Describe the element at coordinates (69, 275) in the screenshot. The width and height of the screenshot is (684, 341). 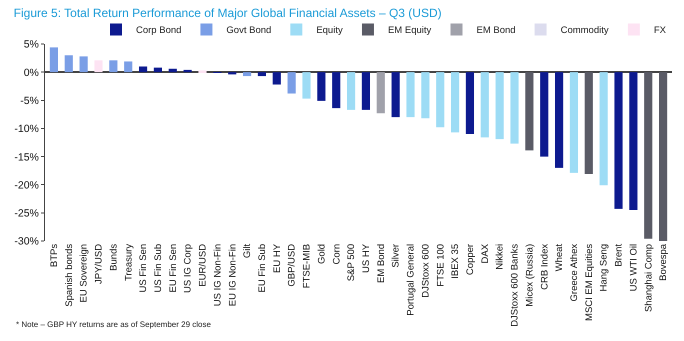
I see `x-tick-label: Spanish bonds` at that location.